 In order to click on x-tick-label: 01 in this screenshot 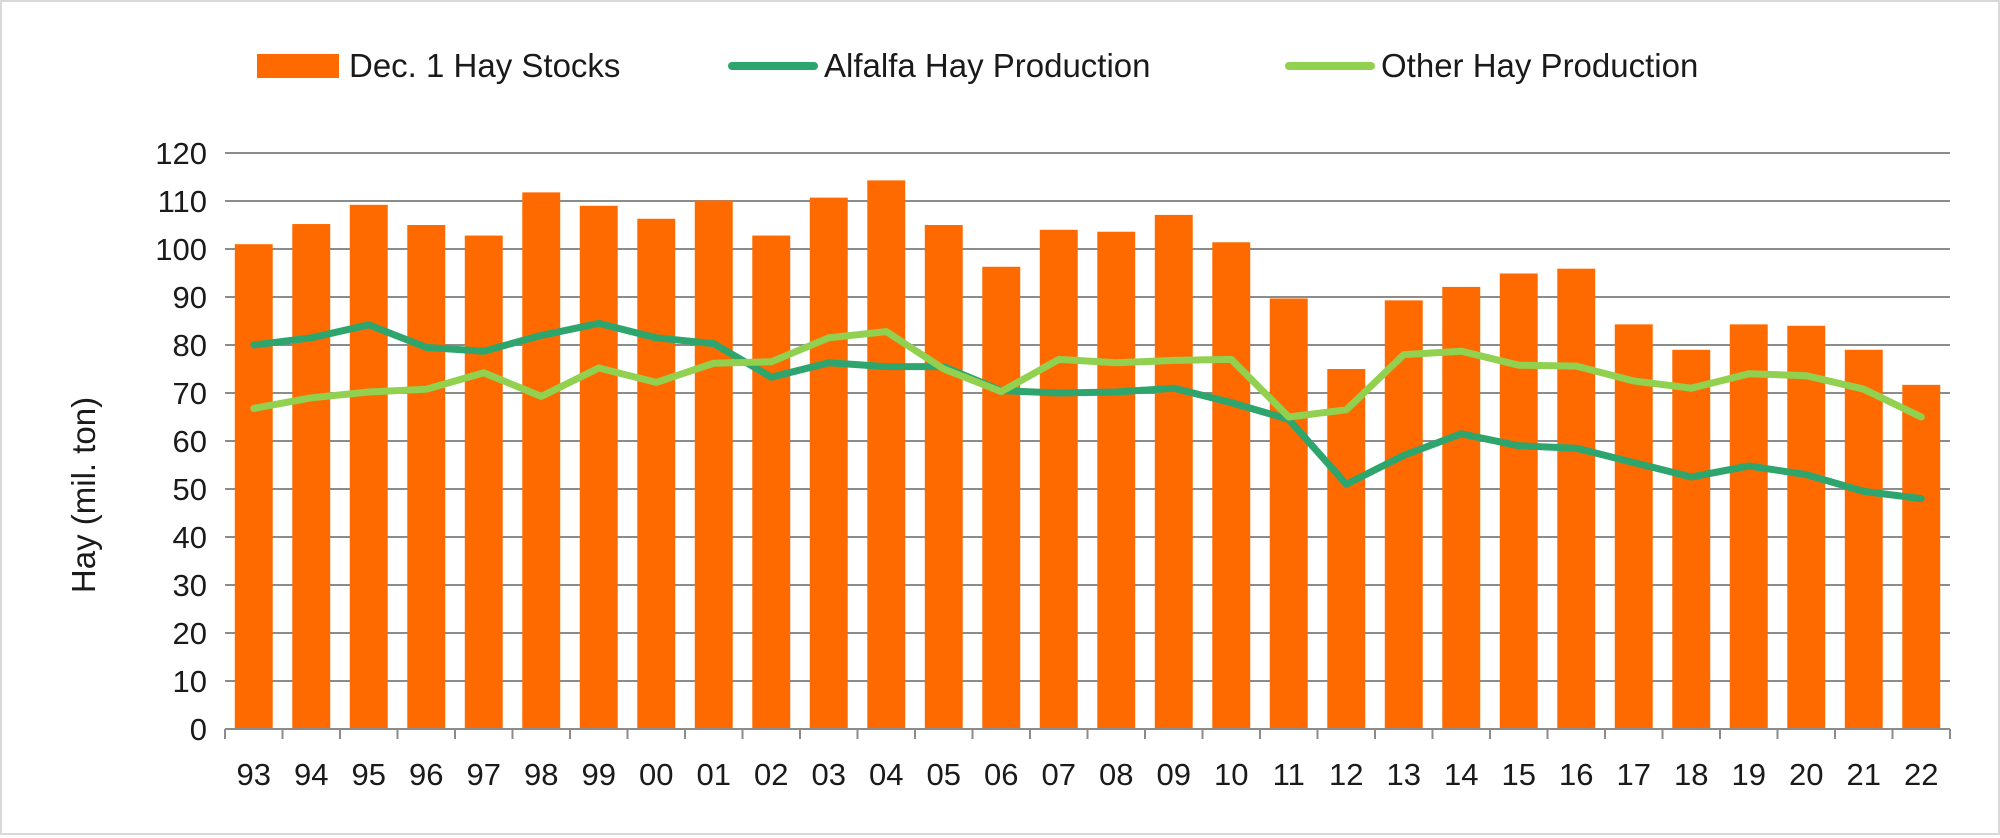, I will do `click(714, 774)`.